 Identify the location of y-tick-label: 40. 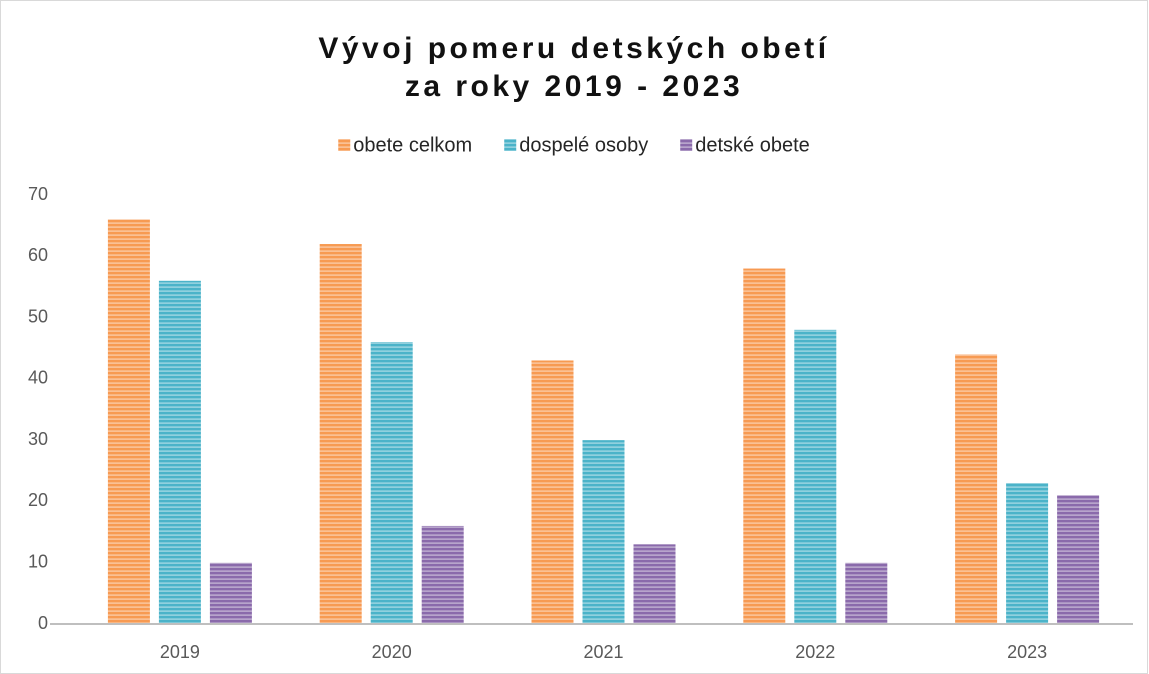
(38, 378).